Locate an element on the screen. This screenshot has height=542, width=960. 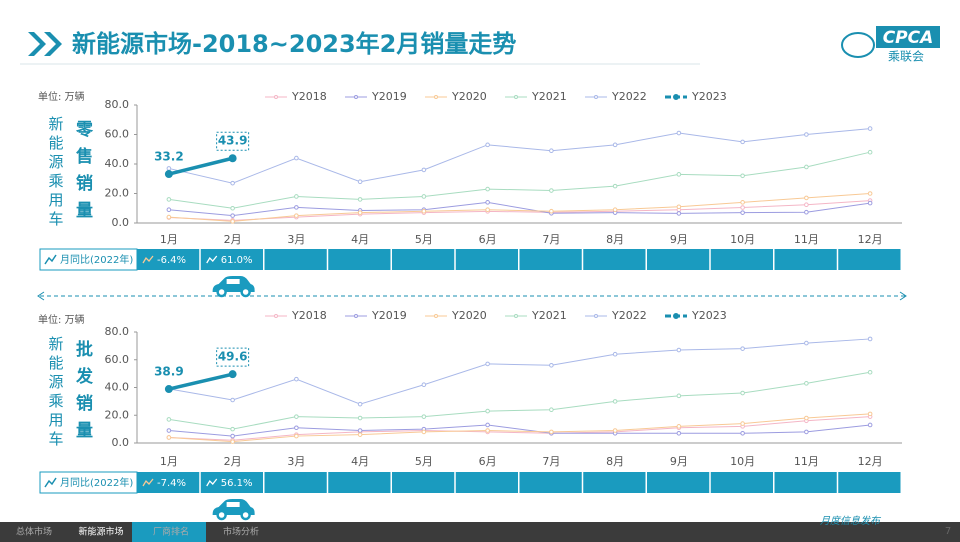
y-tick-label: 80.0 is located at coordinates (117, 331).